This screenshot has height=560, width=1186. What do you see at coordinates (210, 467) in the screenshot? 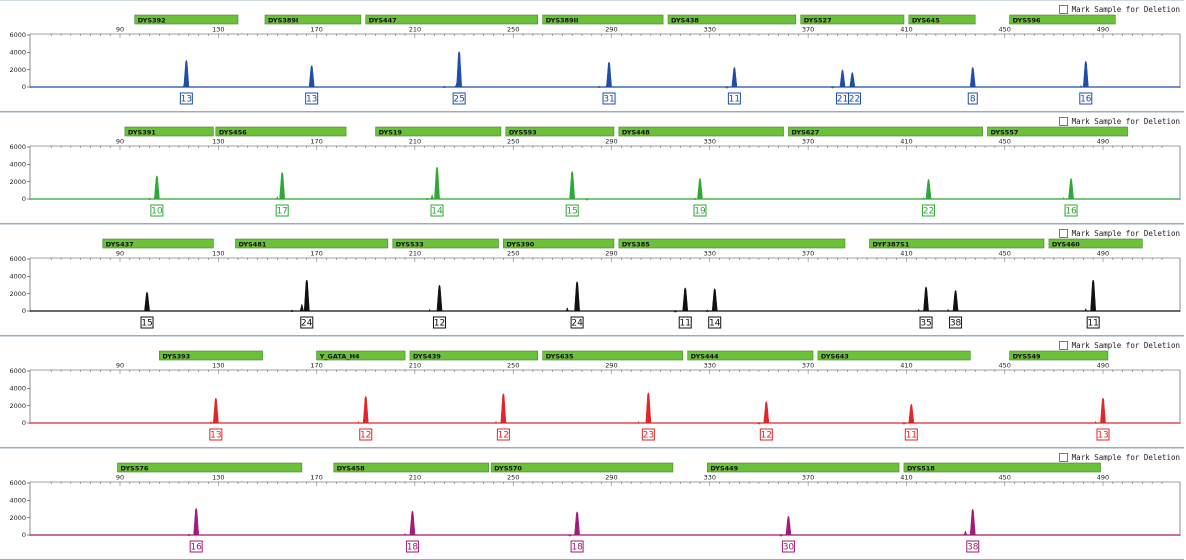
I see `marker-bar-dys576: DYS576` at bounding box center [210, 467].